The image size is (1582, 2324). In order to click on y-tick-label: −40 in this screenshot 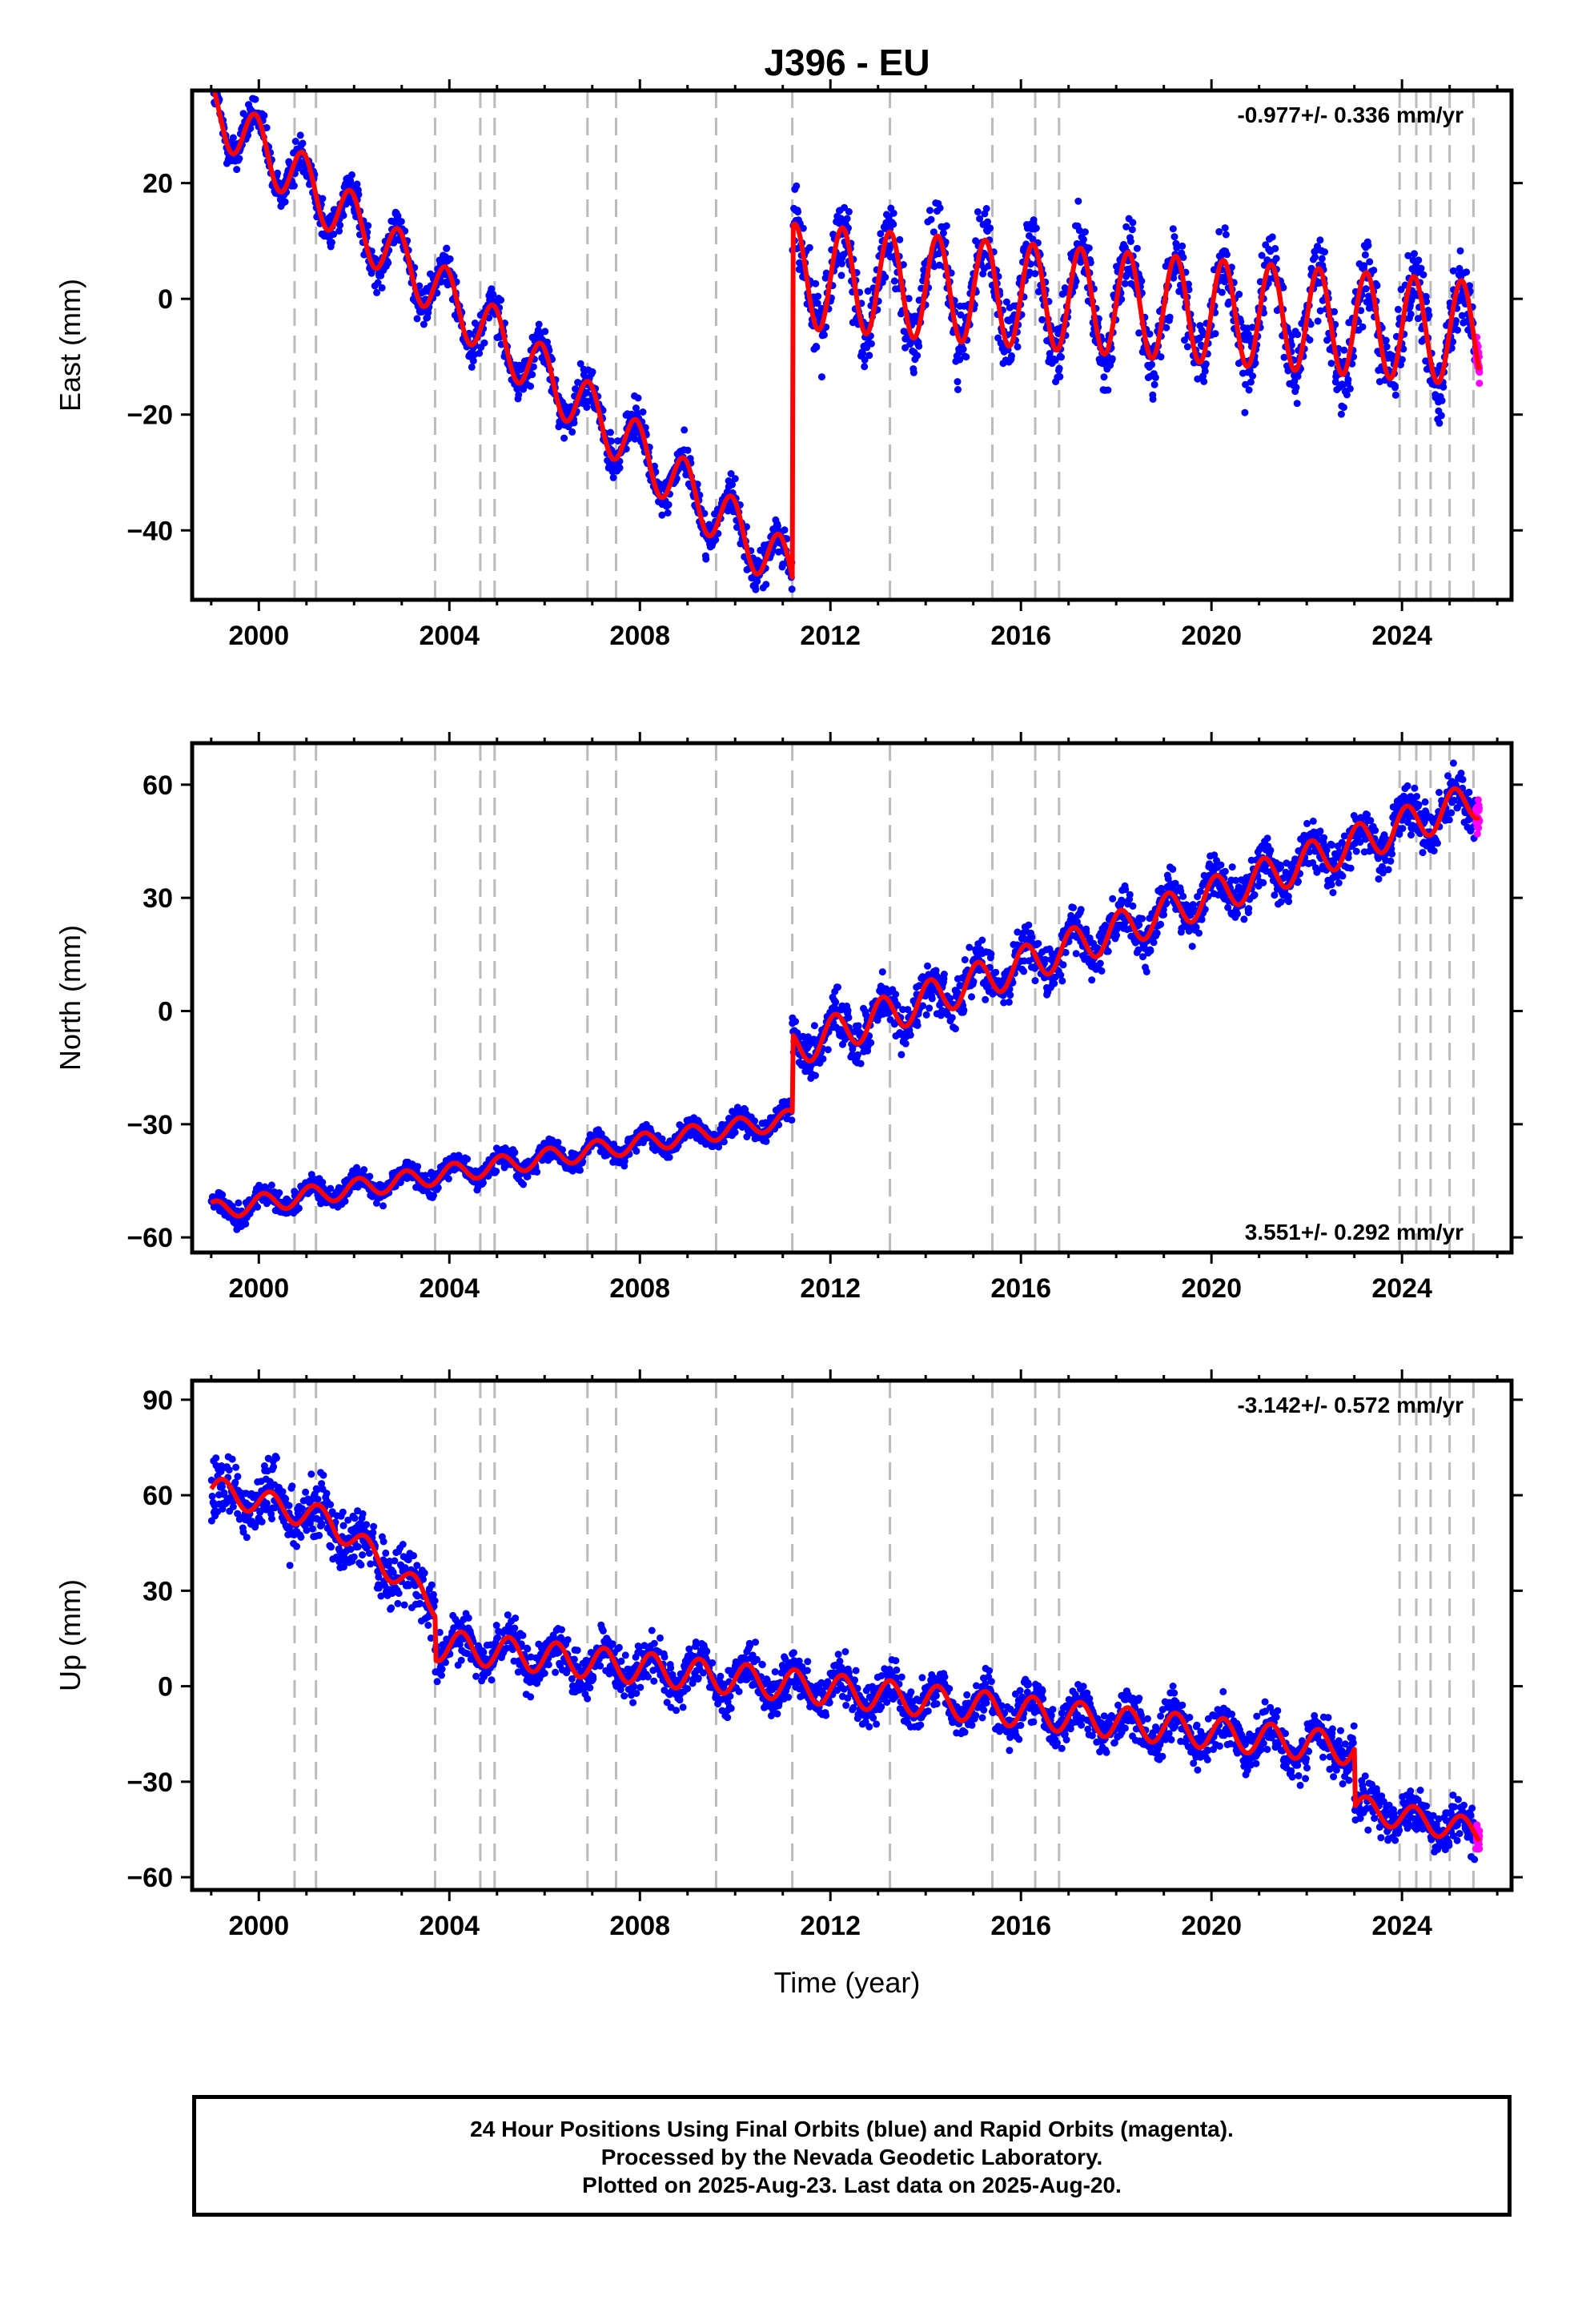, I will do `click(149, 531)`.